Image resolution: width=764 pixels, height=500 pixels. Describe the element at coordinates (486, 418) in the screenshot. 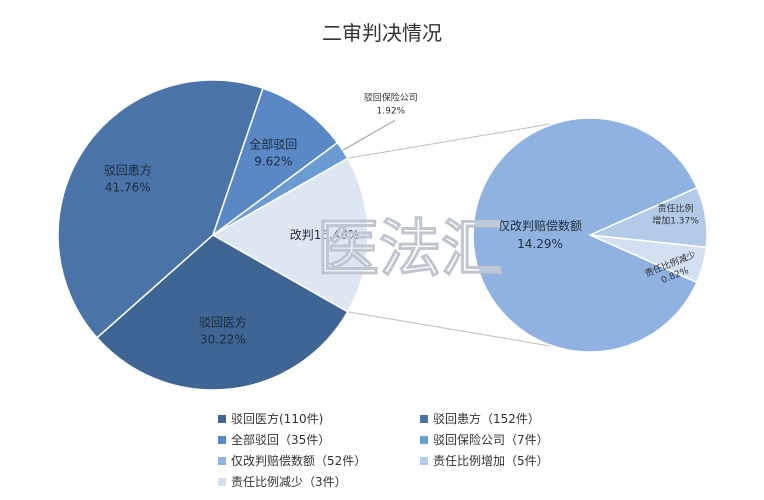

I see `legend-label: 驳回患方（152件）` at that location.